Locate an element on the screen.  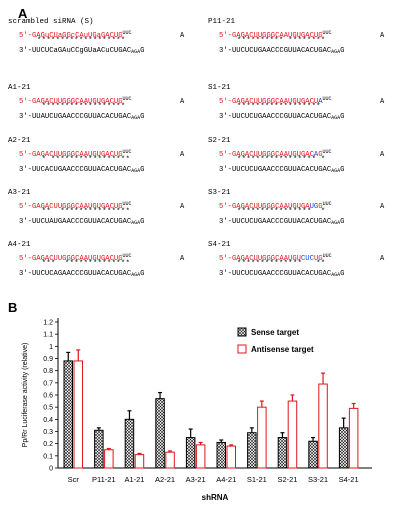
antisense-strand: 3′-UUAUCUGAACCCGUUACACUGACAGAG is located at coordinates (82, 117).